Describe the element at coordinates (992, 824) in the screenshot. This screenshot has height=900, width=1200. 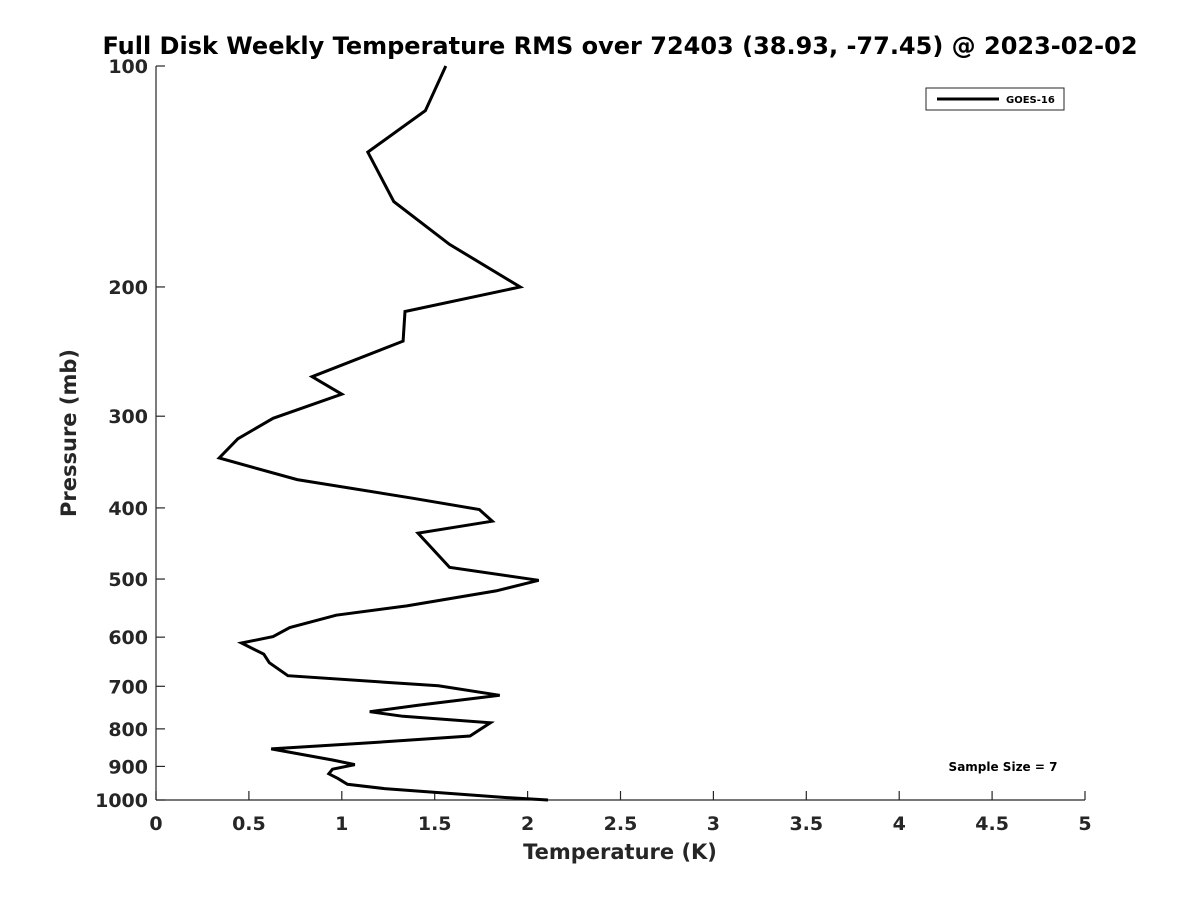
I see `x-tick-label: 4.5` at that location.